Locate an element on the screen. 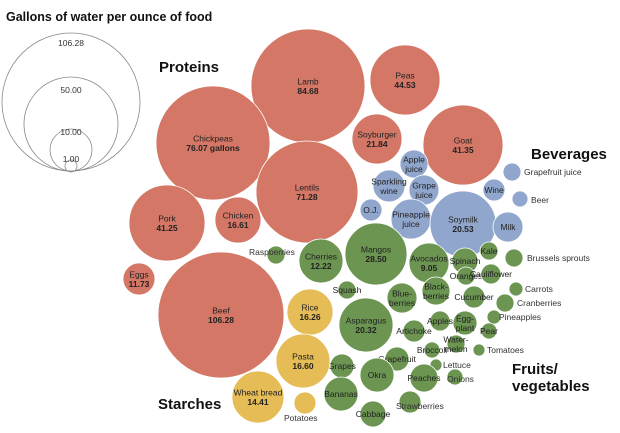 The width and height of the screenshot is (620, 433). bubble-label-apples: Apples is located at coordinates (440, 321).